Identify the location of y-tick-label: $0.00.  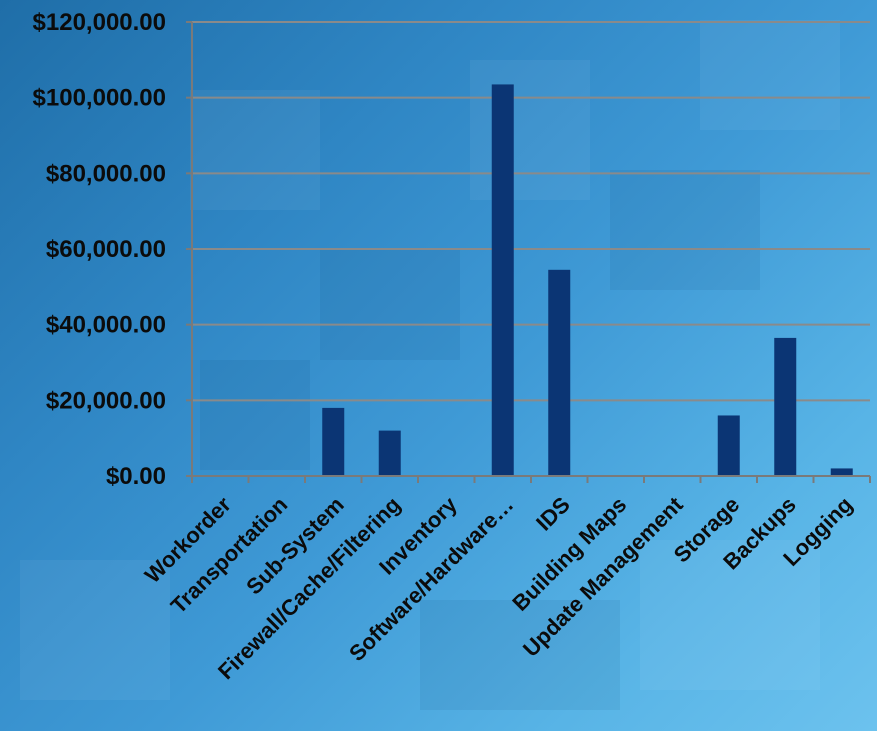
(136, 476).